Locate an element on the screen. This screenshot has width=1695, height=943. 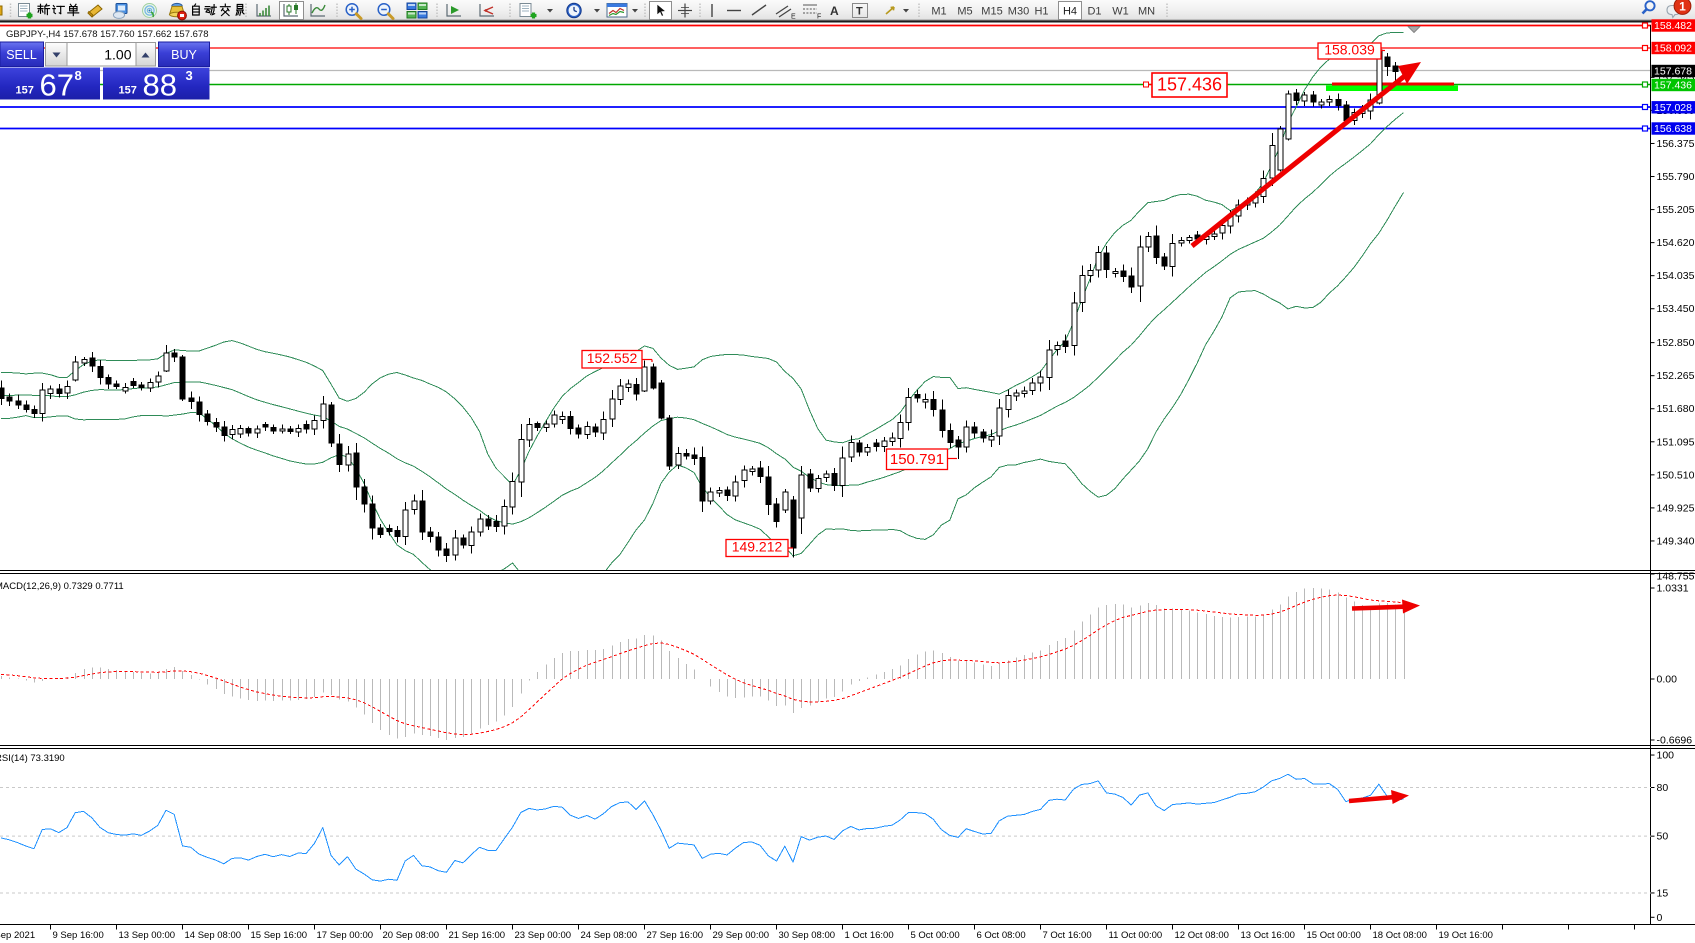
svg-text: 5 Oct 00:00 is located at coordinates (935, 935).